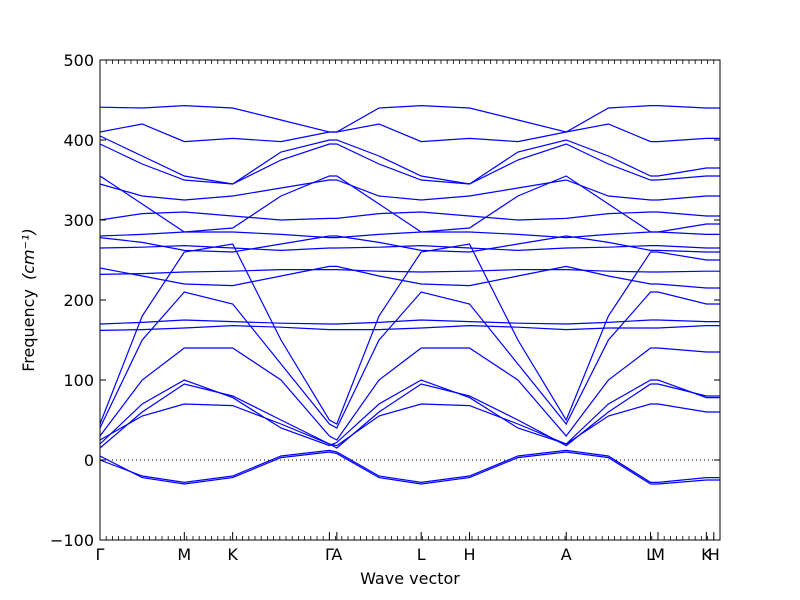  What do you see at coordinates (72, 540) in the screenshot?
I see `y-tick-label: −100` at bounding box center [72, 540].